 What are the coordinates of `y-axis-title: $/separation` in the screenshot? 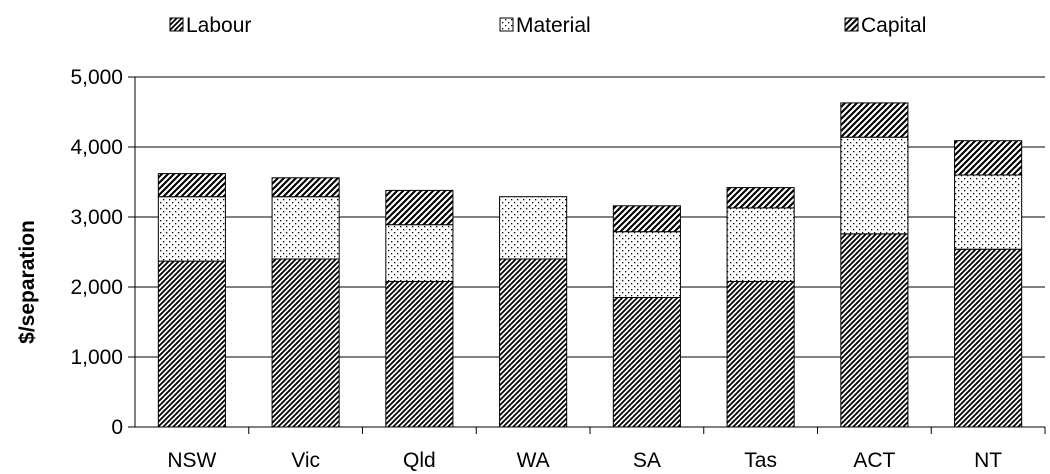 It's located at (27, 282).